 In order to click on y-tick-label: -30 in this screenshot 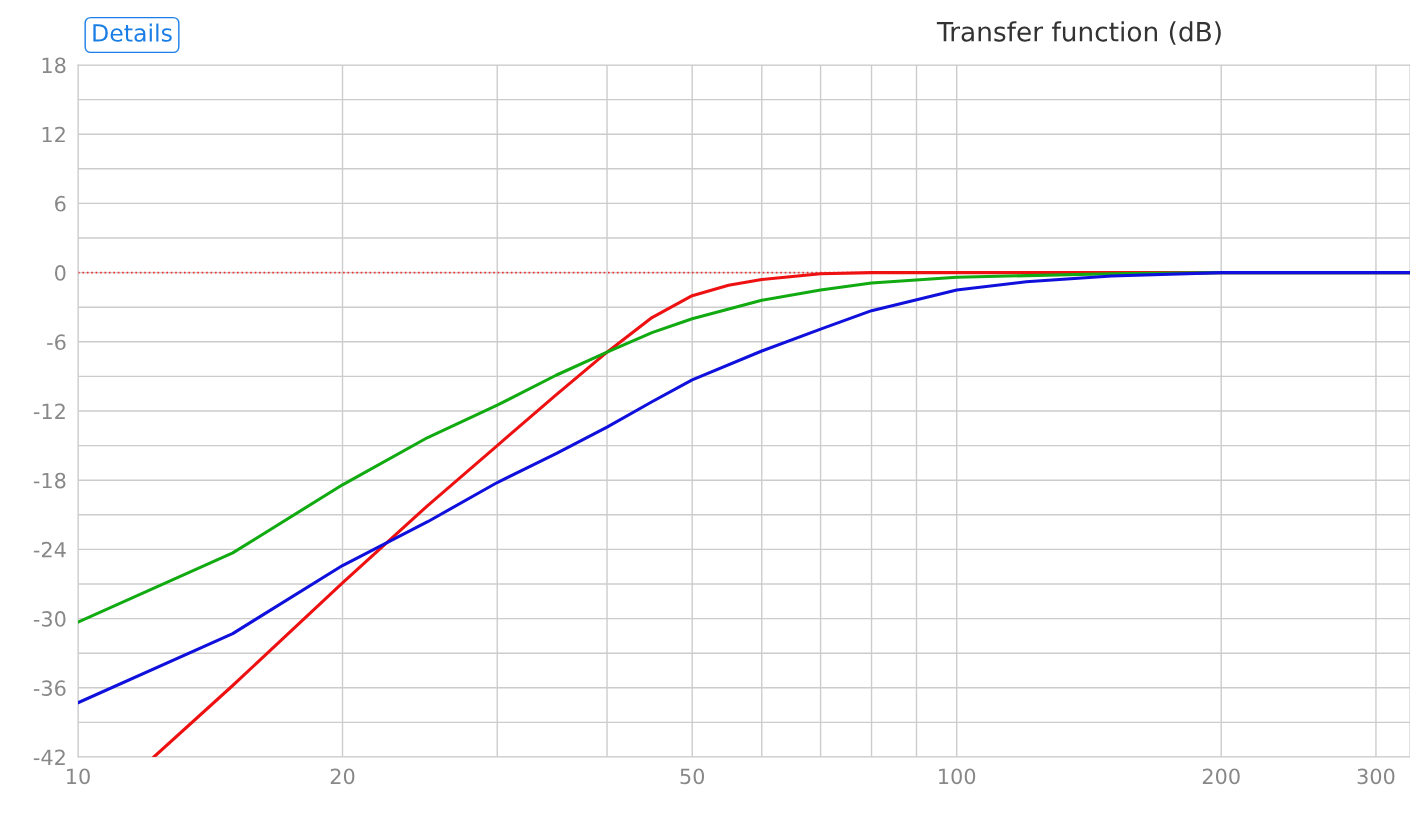, I will do `click(49, 619)`.